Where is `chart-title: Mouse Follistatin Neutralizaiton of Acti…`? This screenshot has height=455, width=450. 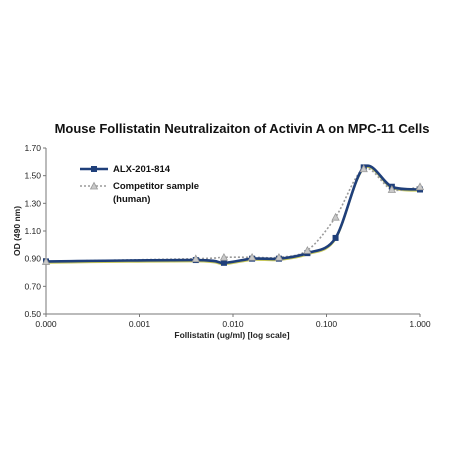 chart-title: Mouse Follistatin Neutralizaiton of Acti… is located at coordinates (242, 128).